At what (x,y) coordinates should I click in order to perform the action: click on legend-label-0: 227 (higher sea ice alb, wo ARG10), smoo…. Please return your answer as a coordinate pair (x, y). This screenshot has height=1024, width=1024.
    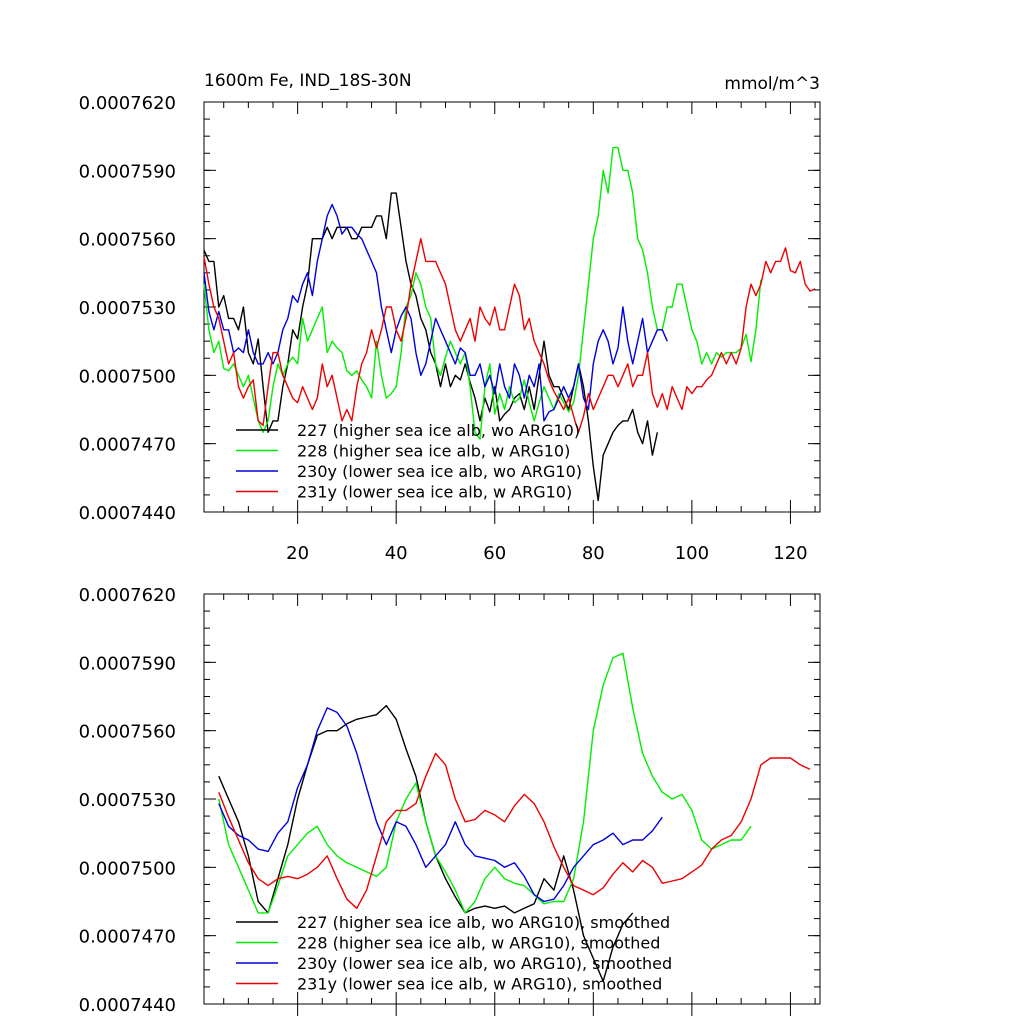
    Looking at the image, I should click on (483, 922).